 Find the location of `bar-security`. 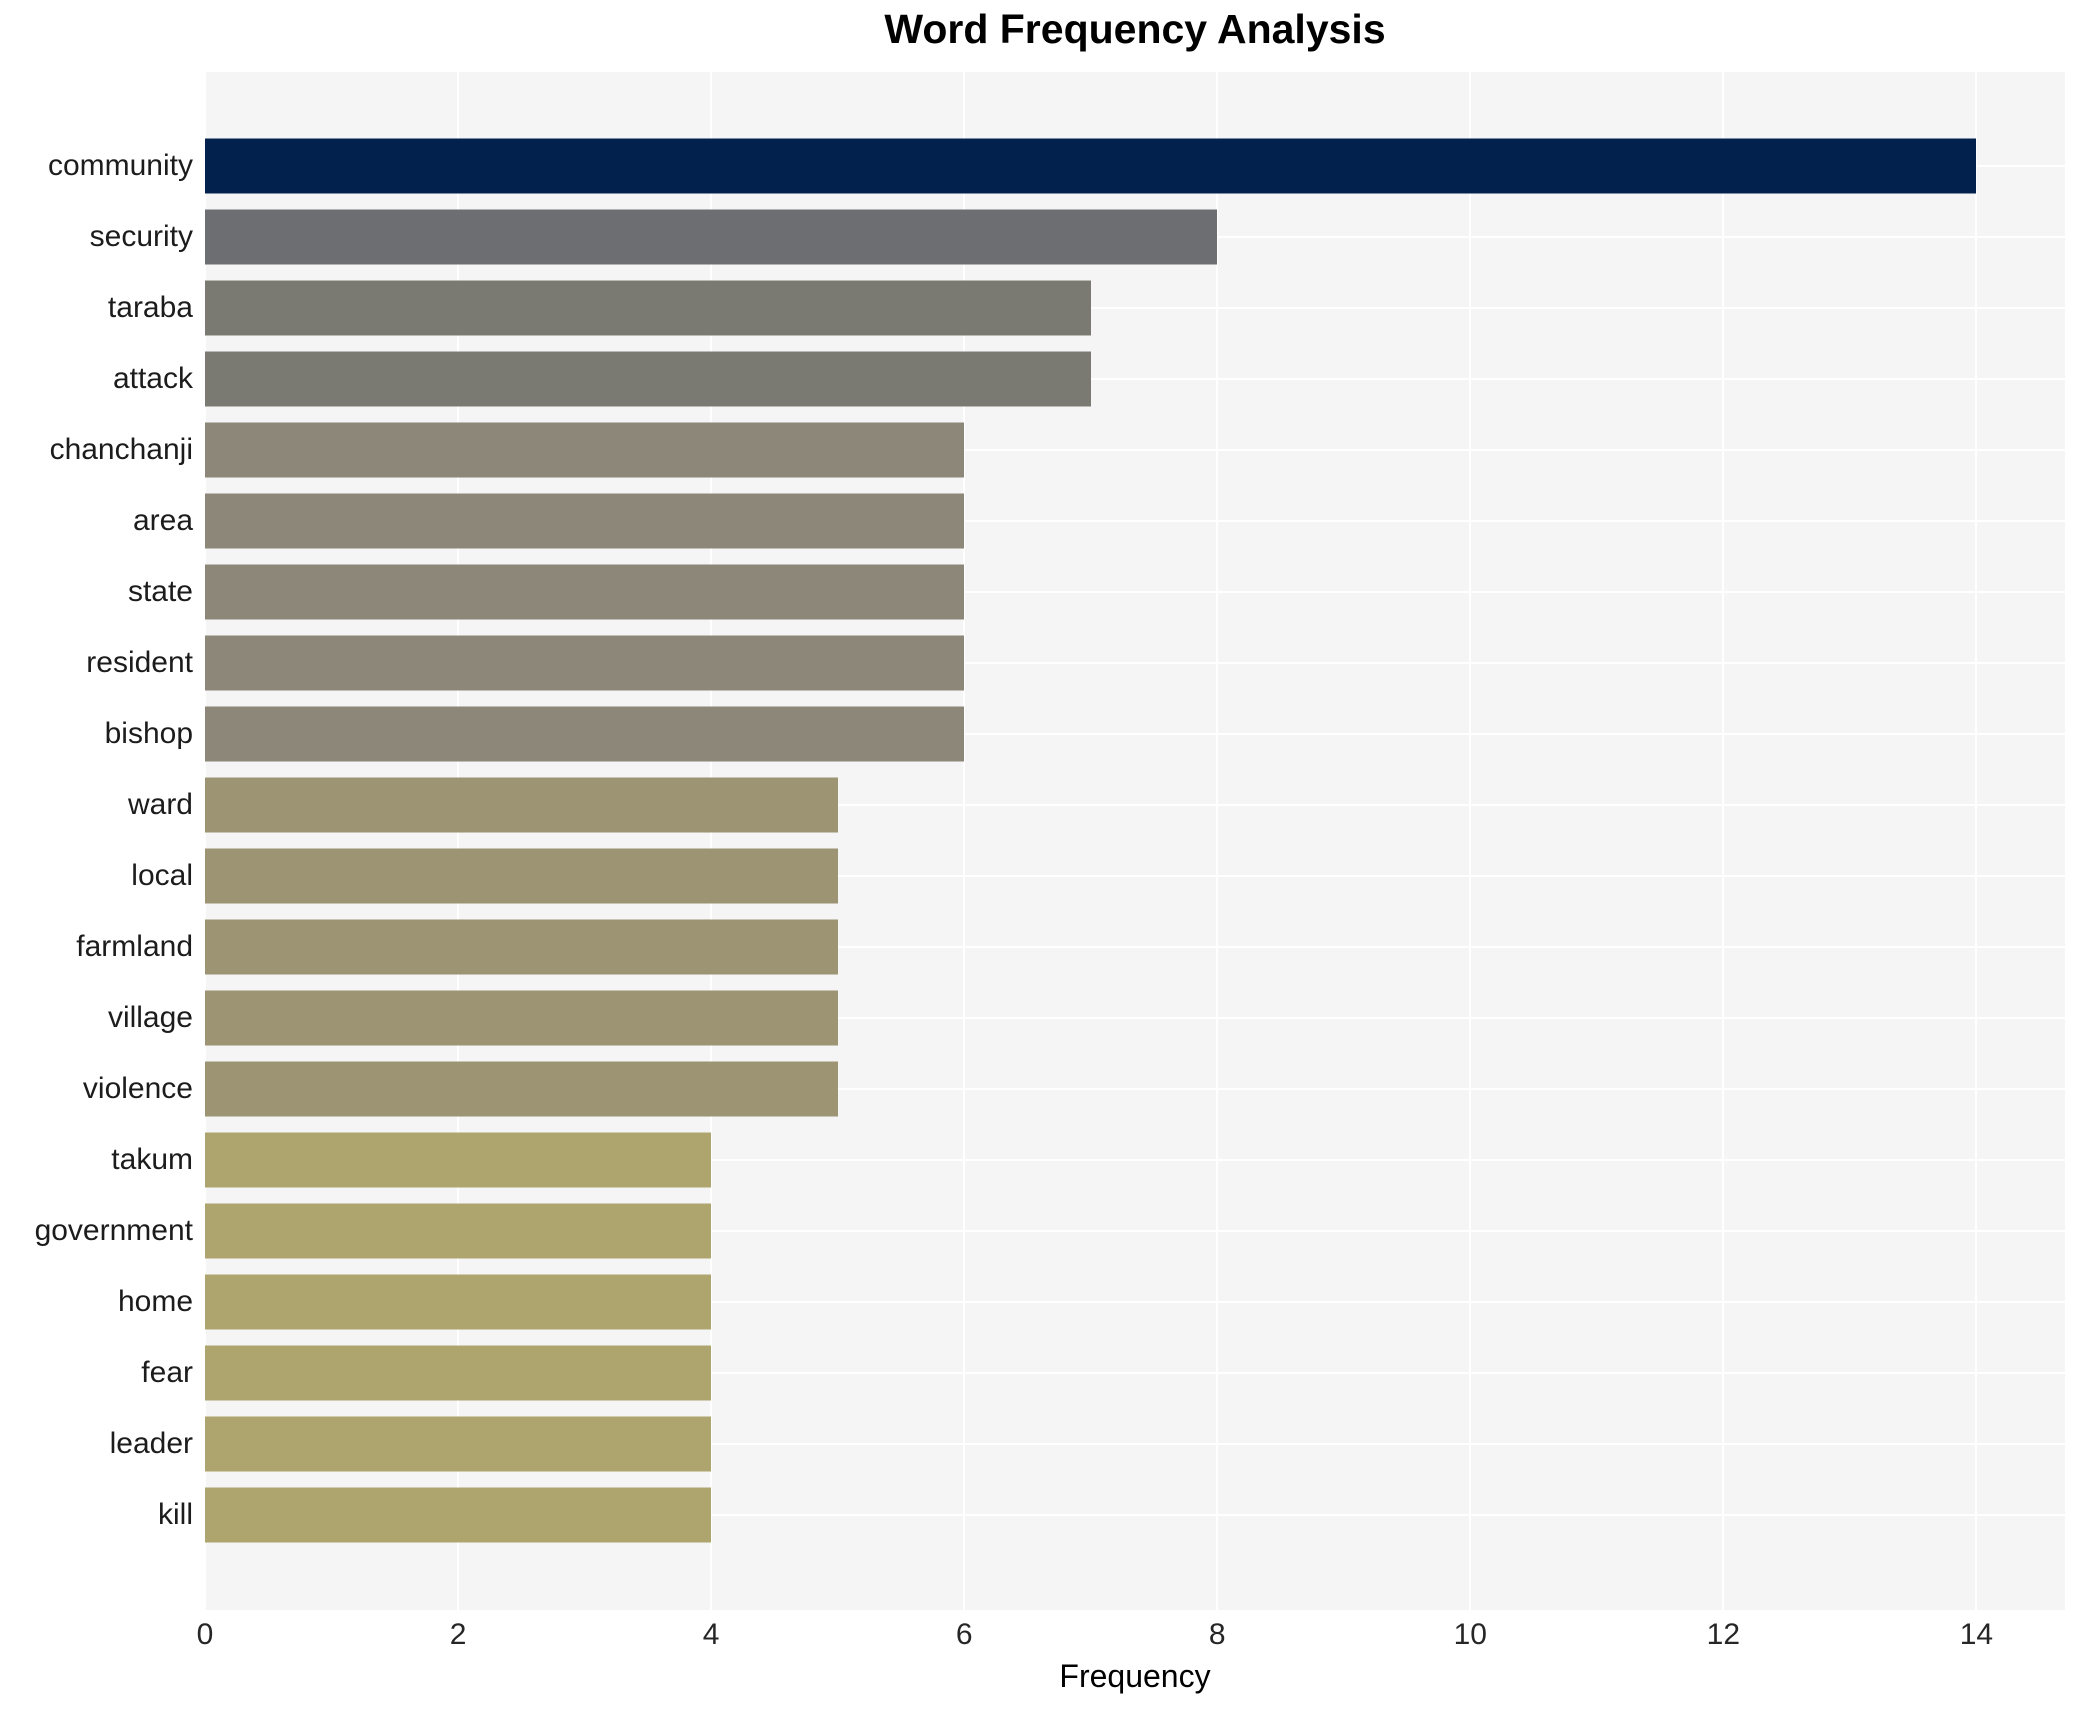

bar-security is located at coordinates (711, 237).